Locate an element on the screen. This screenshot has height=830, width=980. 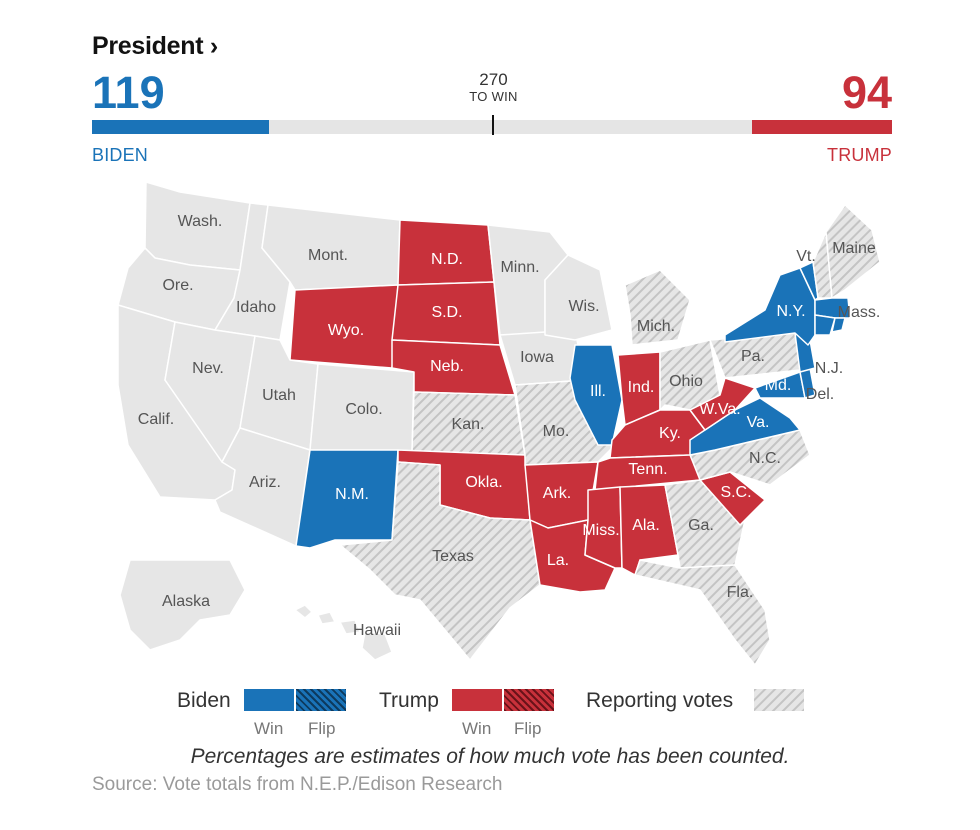
state-fl is located at coordinates (702, 612).